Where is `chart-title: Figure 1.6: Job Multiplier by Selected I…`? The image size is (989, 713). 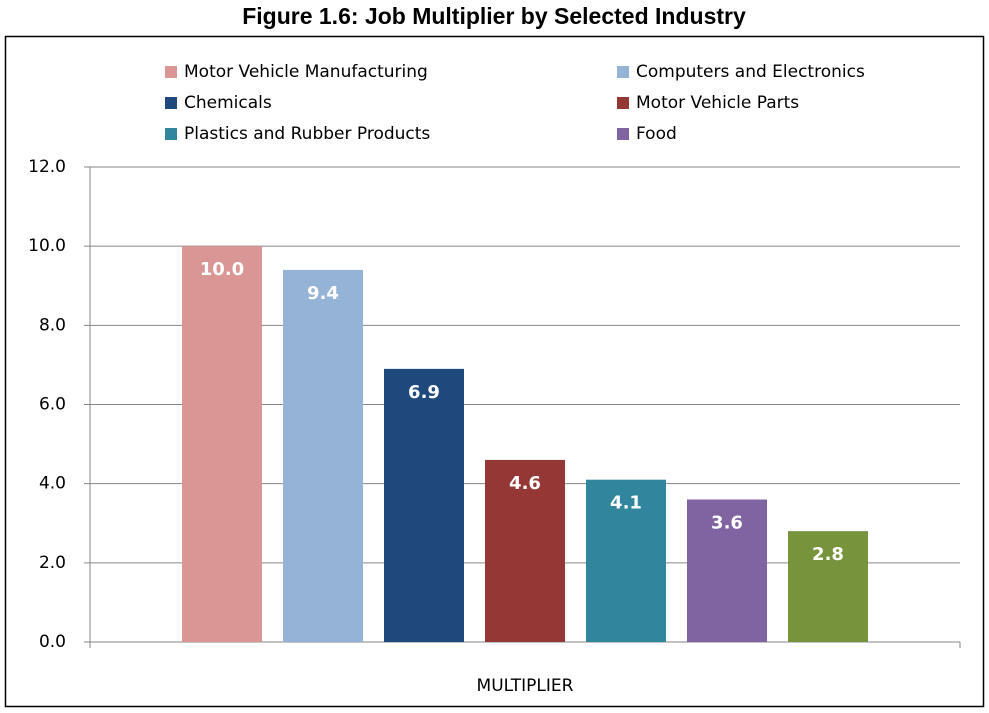
chart-title: Figure 1.6: Job Multiplier by Selected I… is located at coordinates (494, 16).